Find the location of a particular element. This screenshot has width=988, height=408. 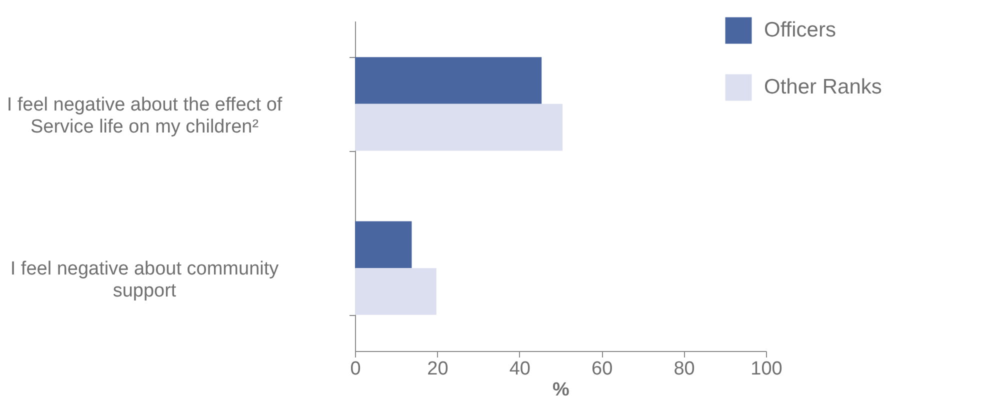

legend-label: Officers is located at coordinates (800, 30).